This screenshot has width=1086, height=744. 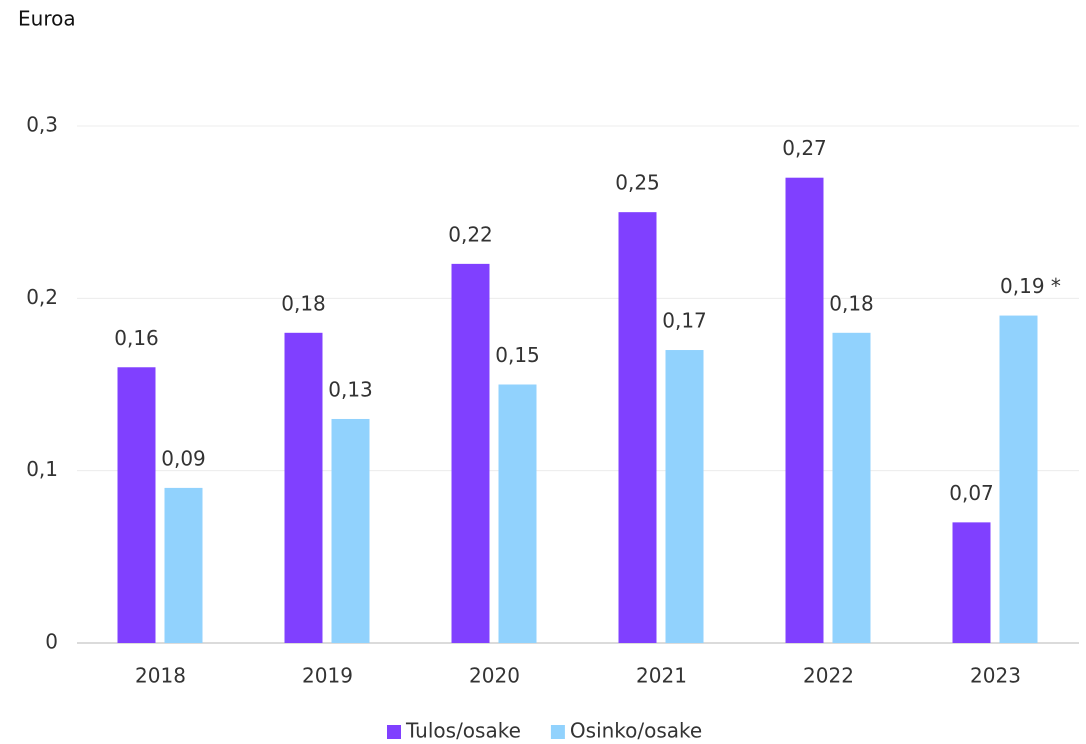 What do you see at coordinates (42, 125) in the screenshot?
I see `y-tick-label: 0,3` at bounding box center [42, 125].